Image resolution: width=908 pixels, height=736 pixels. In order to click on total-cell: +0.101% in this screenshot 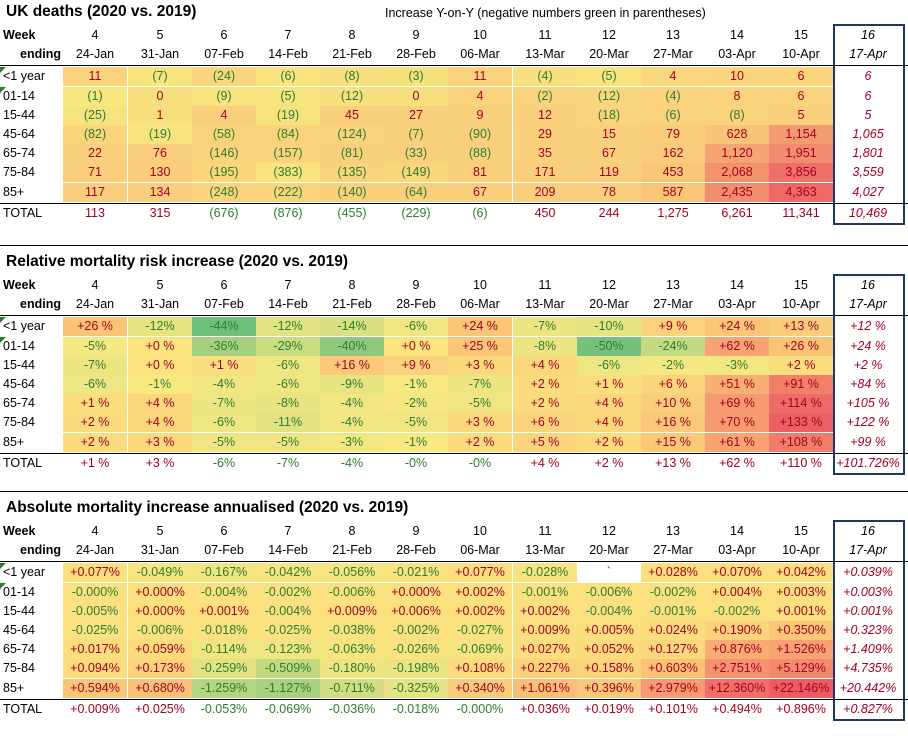, I will do `click(673, 708)`.